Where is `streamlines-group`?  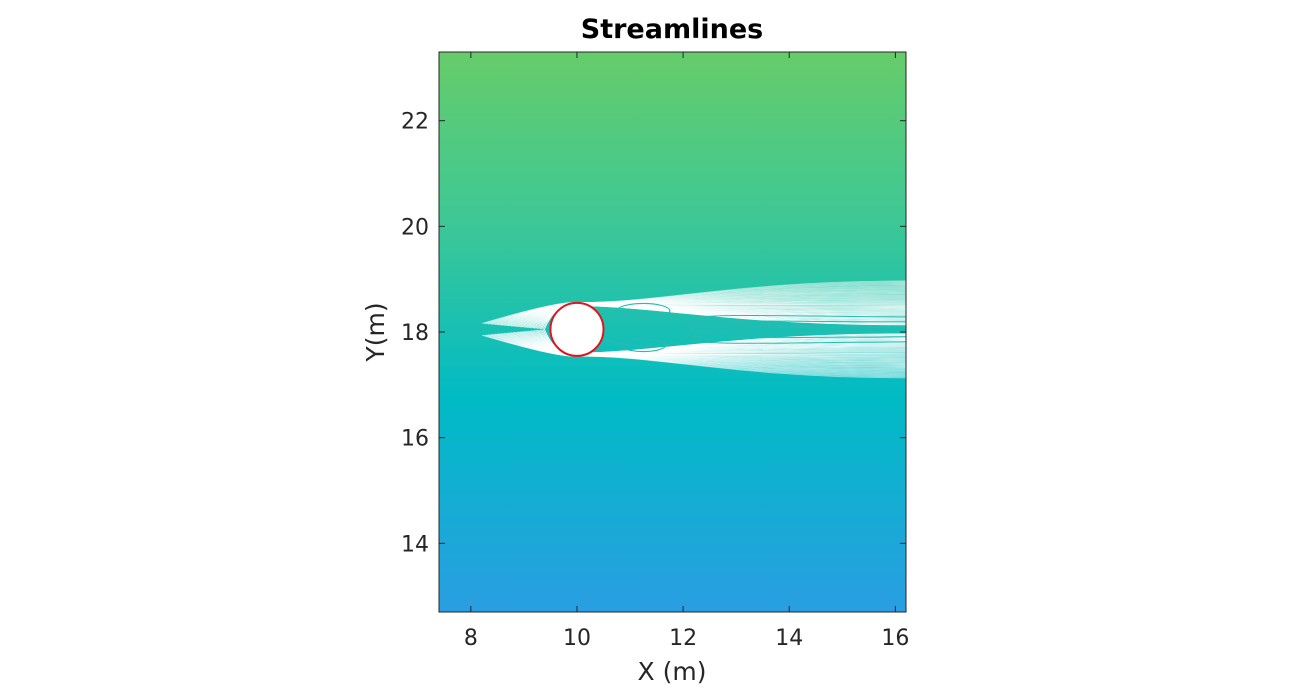
streamlines-group is located at coordinates (694, 329).